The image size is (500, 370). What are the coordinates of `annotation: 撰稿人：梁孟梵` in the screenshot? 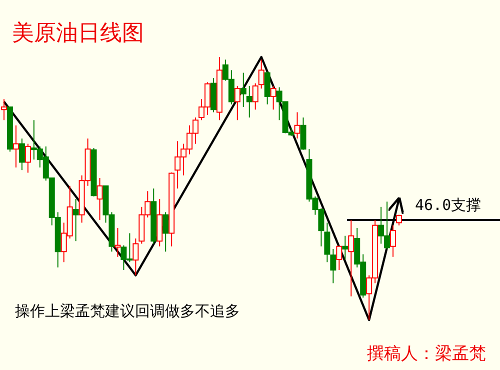 It's located at (426, 354).